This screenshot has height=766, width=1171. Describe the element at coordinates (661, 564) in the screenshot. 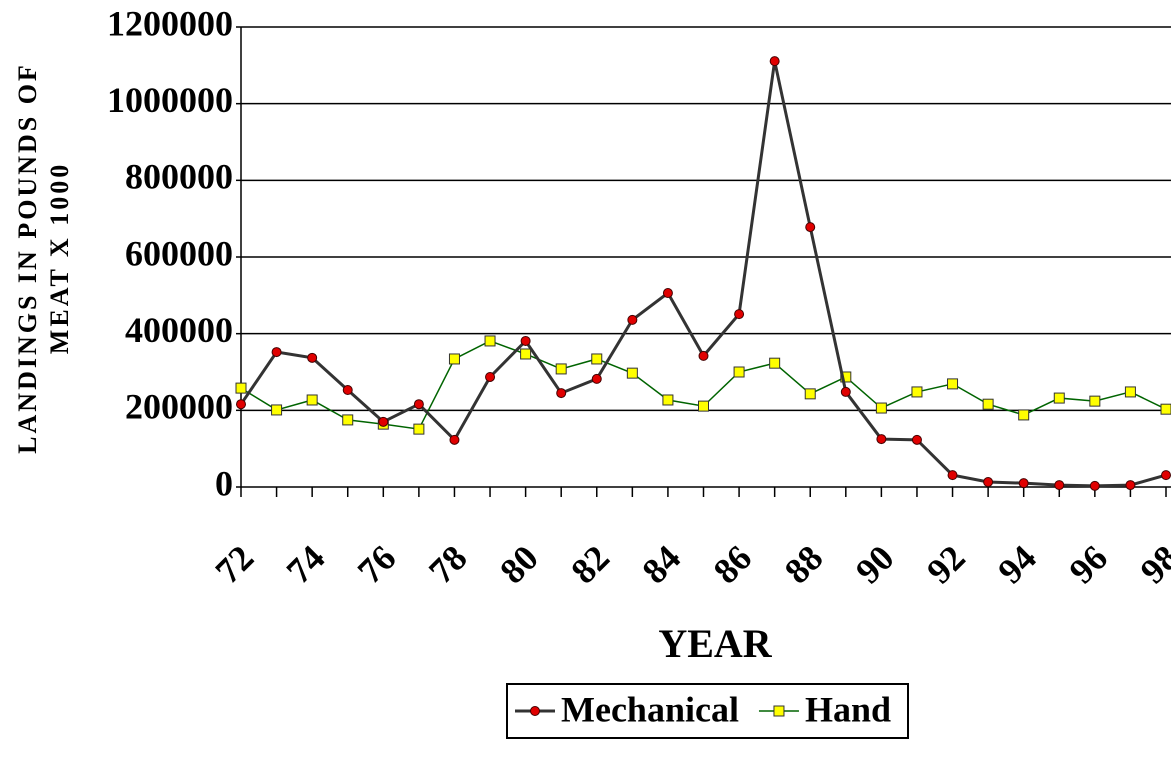

I see `x-tick-label: 84` at that location.